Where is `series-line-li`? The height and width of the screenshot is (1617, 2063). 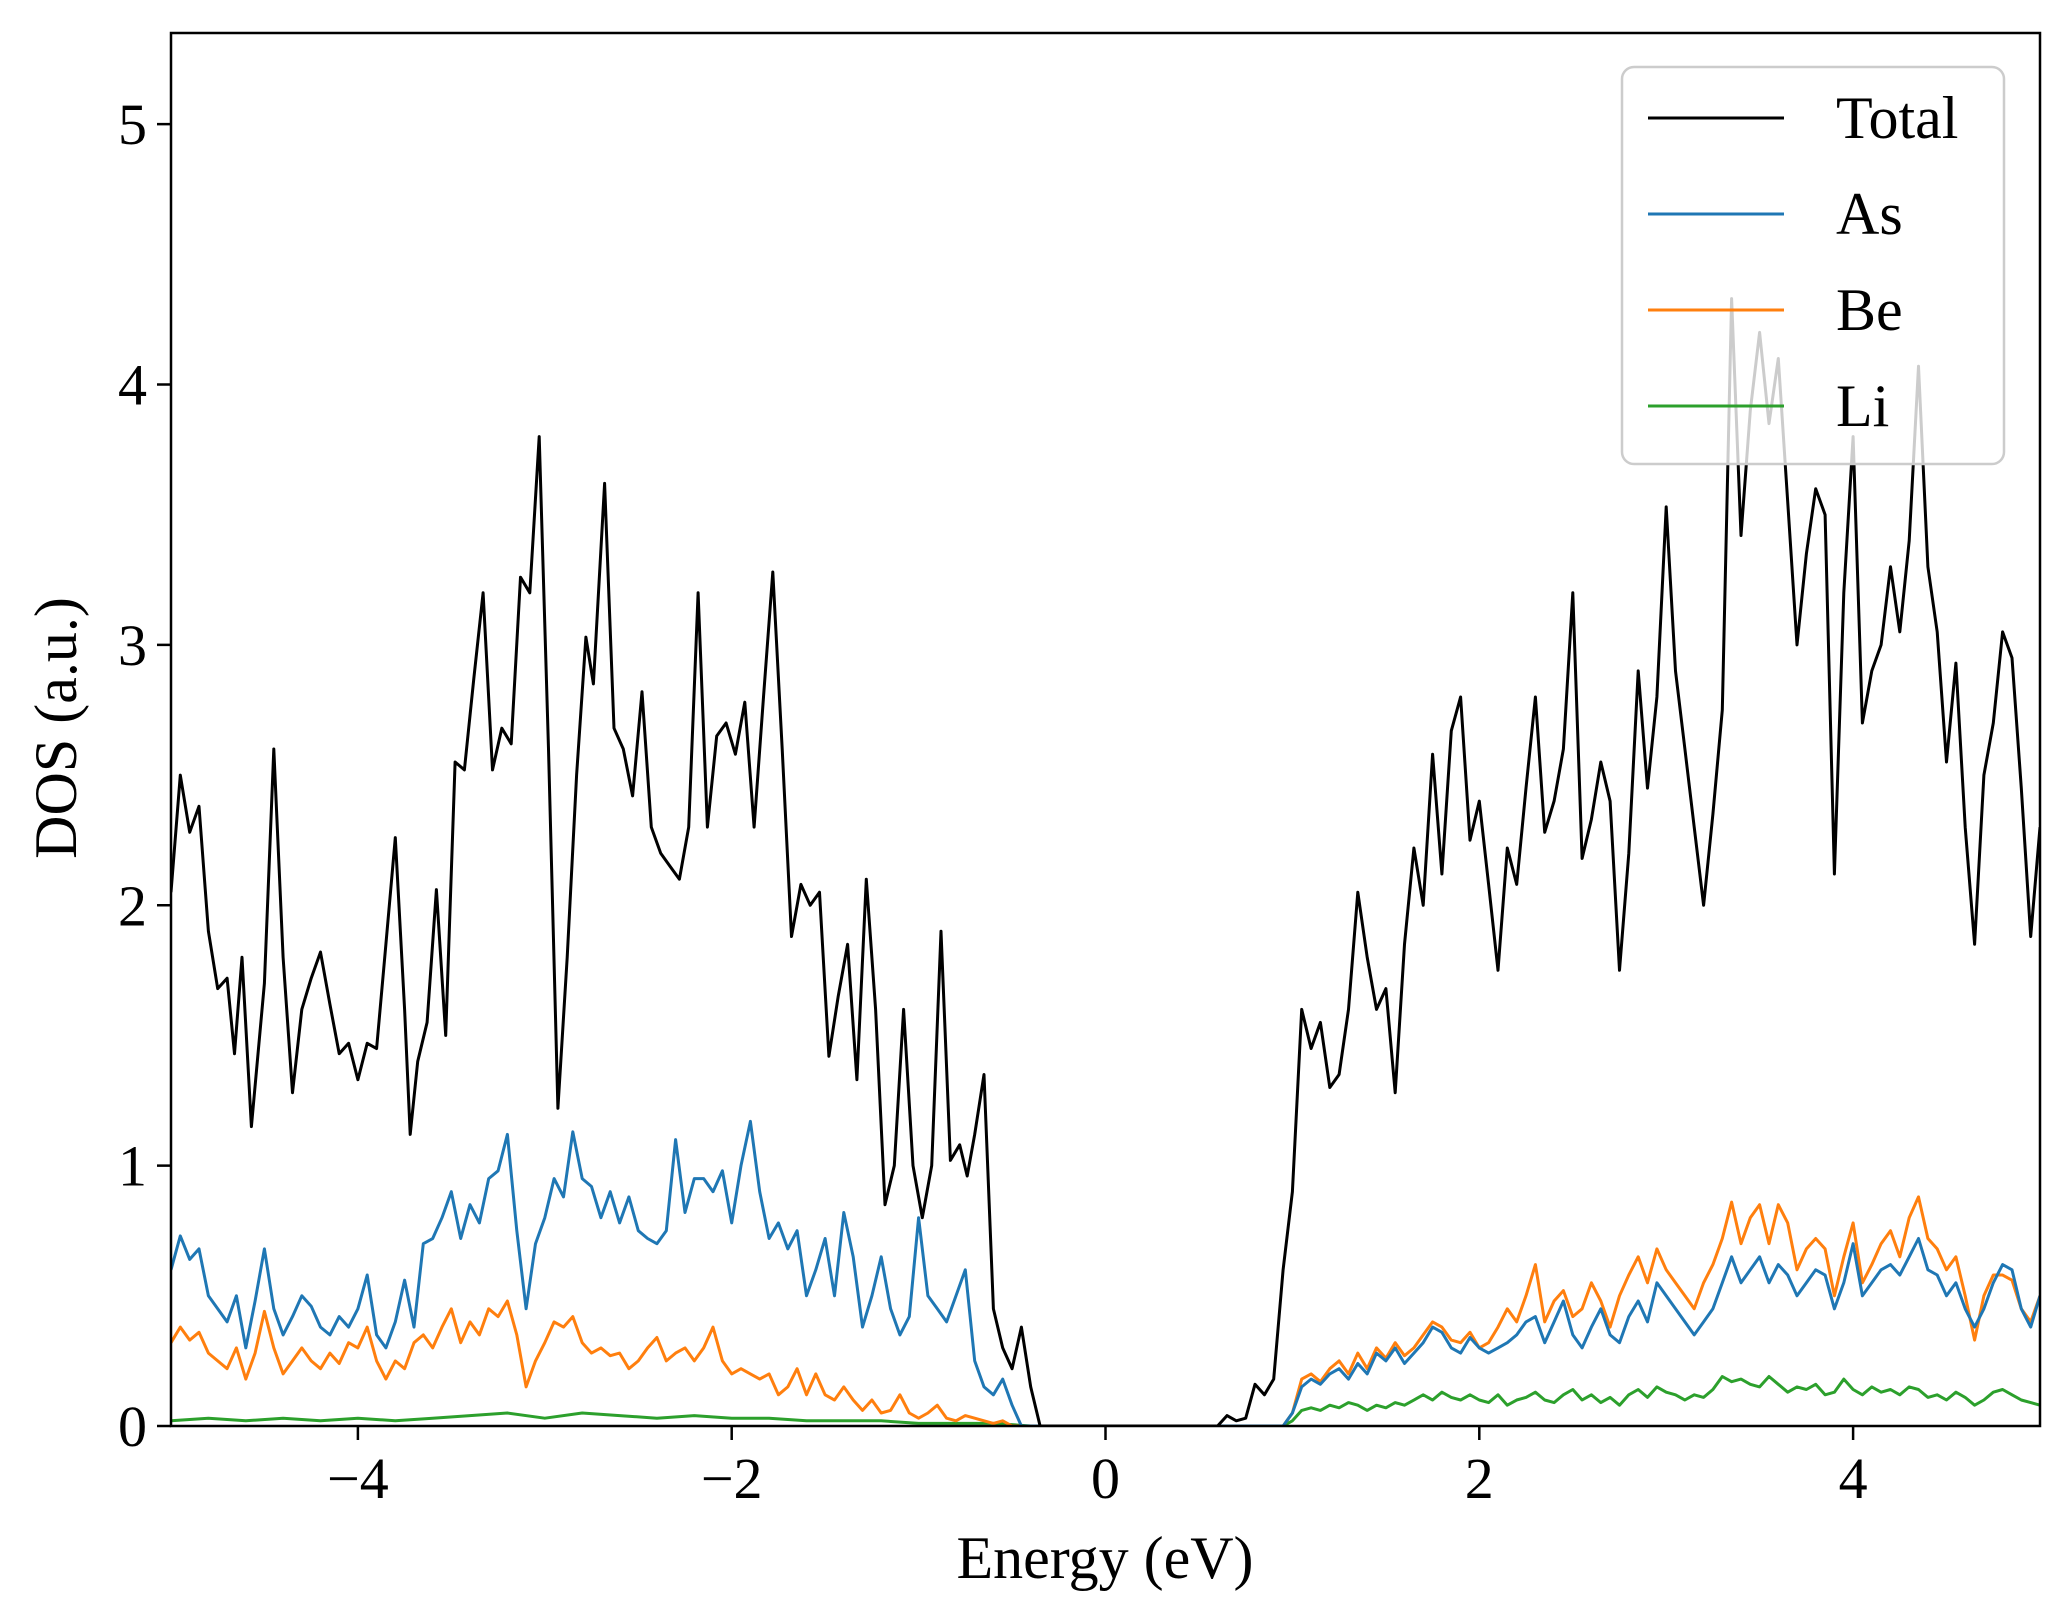
series-line-li is located at coordinates (1105, 1400).